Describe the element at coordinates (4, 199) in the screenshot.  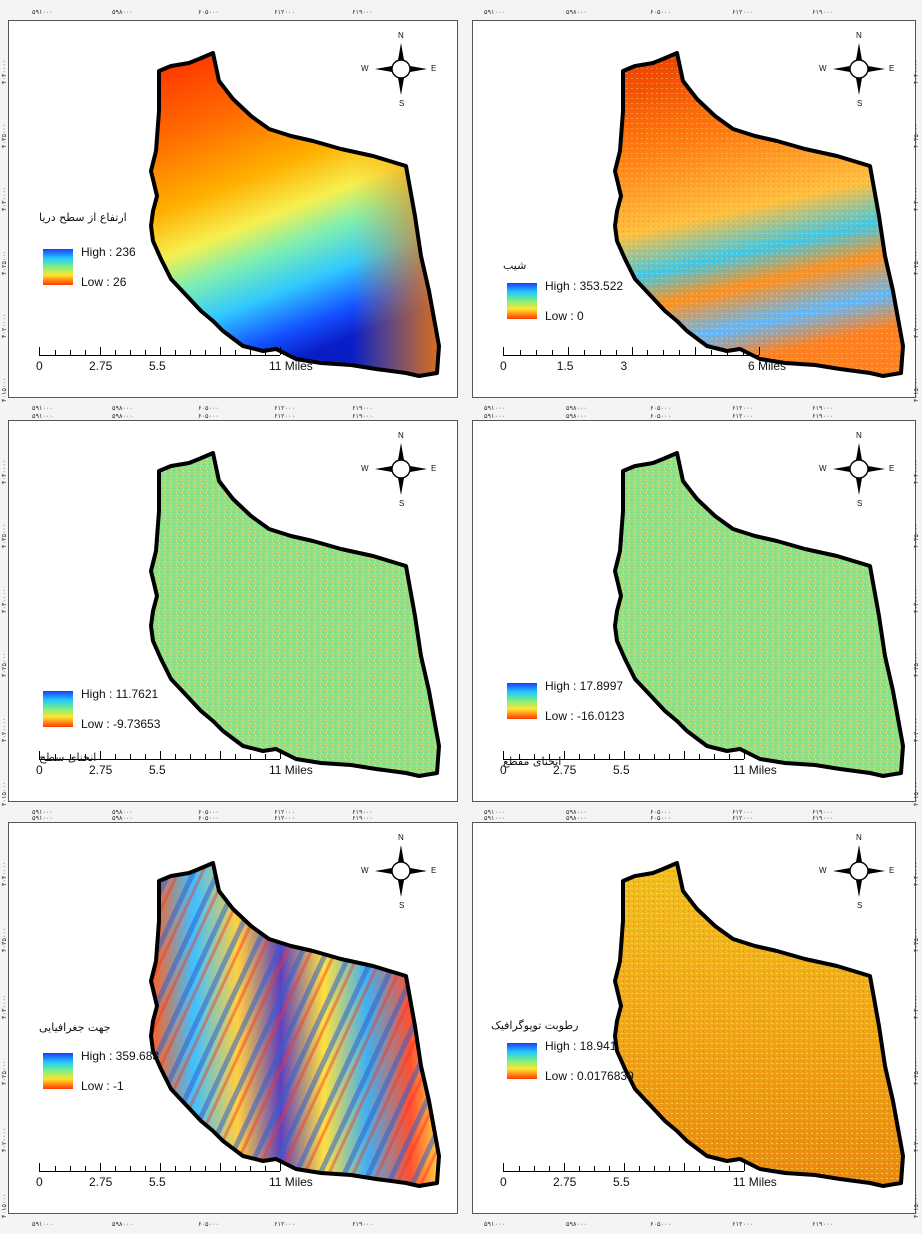
I see `y-coordinate-label-left: ۴۰۳۰۰۰۰` at that location.